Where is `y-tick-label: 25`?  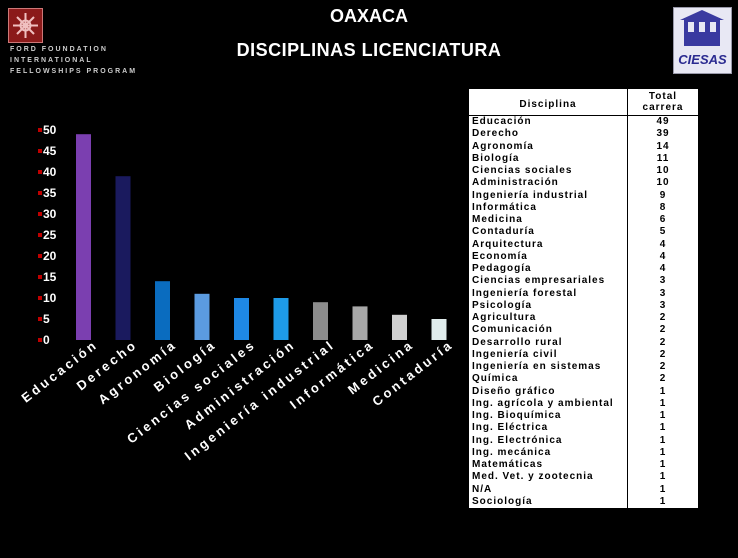 y-tick-label: 25 is located at coordinates (50, 235).